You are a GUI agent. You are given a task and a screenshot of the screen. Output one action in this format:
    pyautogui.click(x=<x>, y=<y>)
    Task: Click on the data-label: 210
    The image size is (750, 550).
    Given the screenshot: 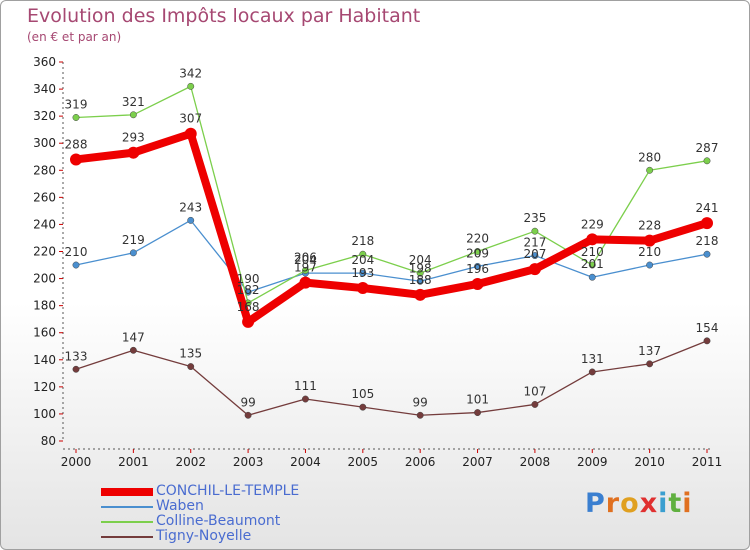 What is the action you would take?
    pyautogui.click(x=592, y=252)
    